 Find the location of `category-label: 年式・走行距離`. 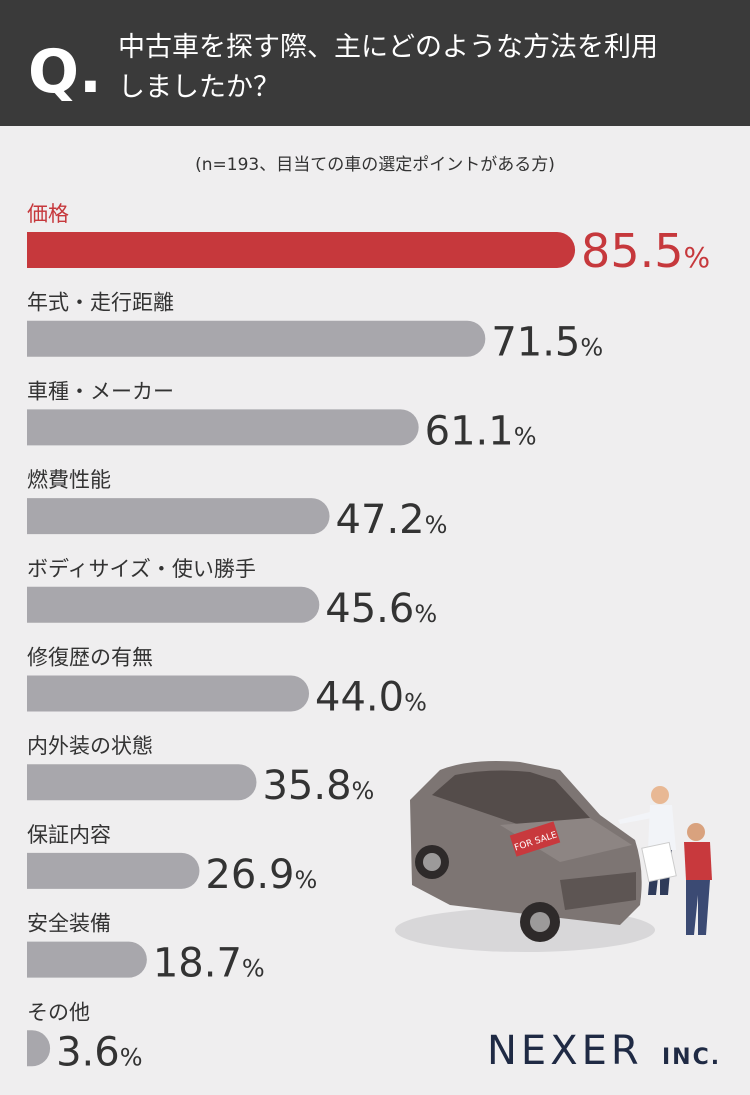

category-label: 年式・走行距離 is located at coordinates (100, 303).